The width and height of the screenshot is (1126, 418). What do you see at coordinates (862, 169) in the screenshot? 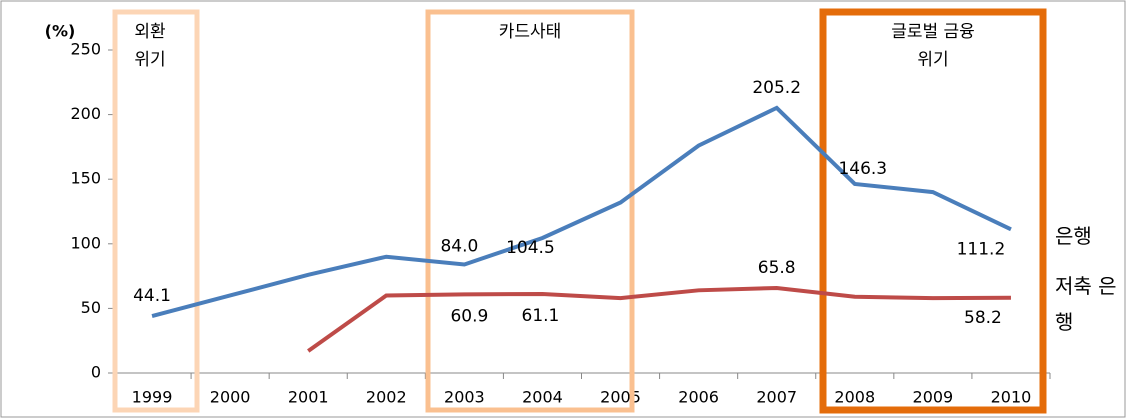
I see `data-label: 146.3` at bounding box center [862, 169].